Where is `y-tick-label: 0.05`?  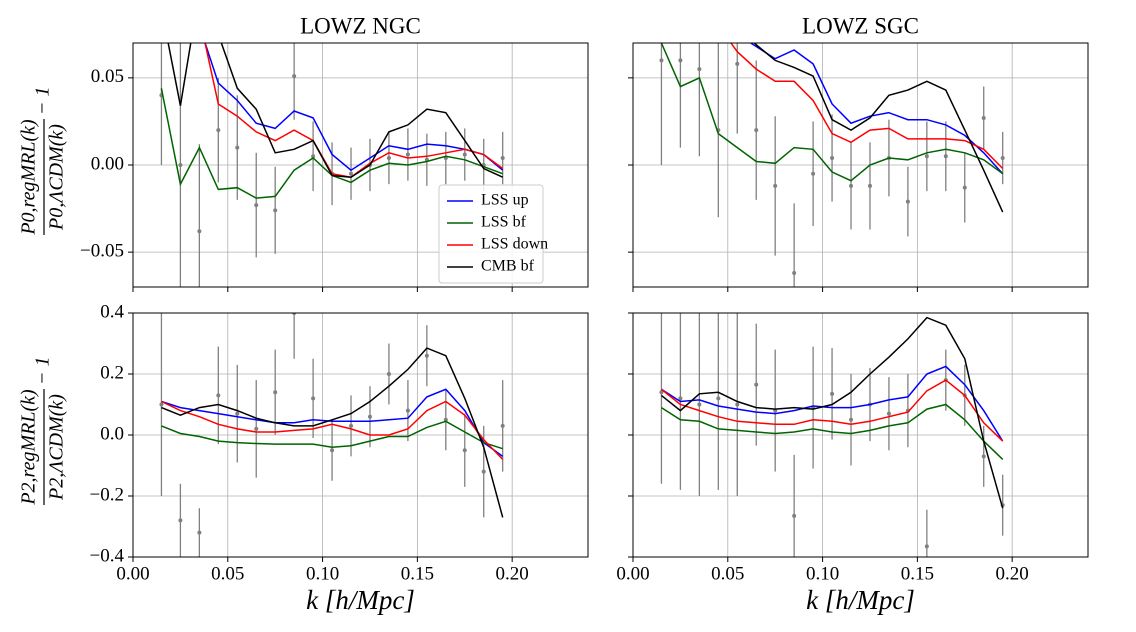
y-tick-label: 0.05 is located at coordinates (107, 76).